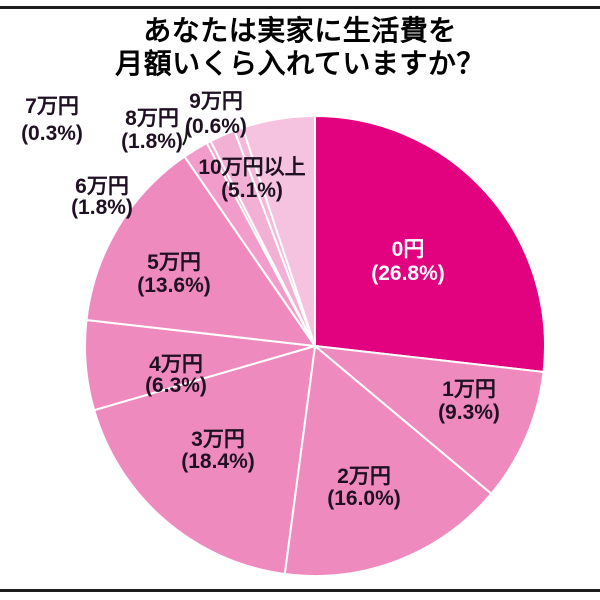  I want to click on pie-slice-3万円, so click(204, 460).